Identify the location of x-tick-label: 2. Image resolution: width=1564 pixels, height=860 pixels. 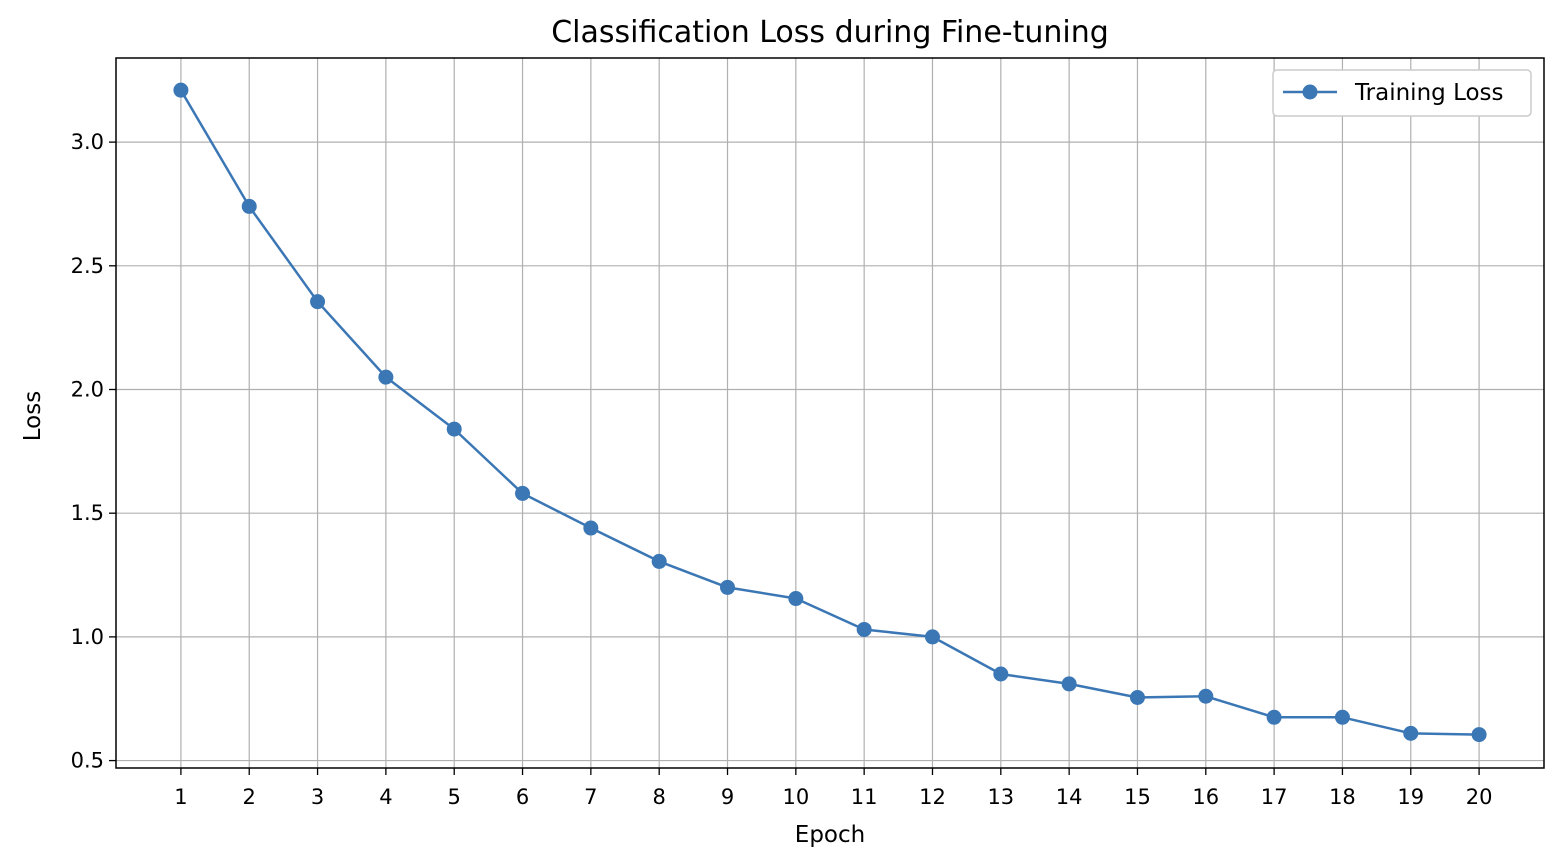
(249, 797).